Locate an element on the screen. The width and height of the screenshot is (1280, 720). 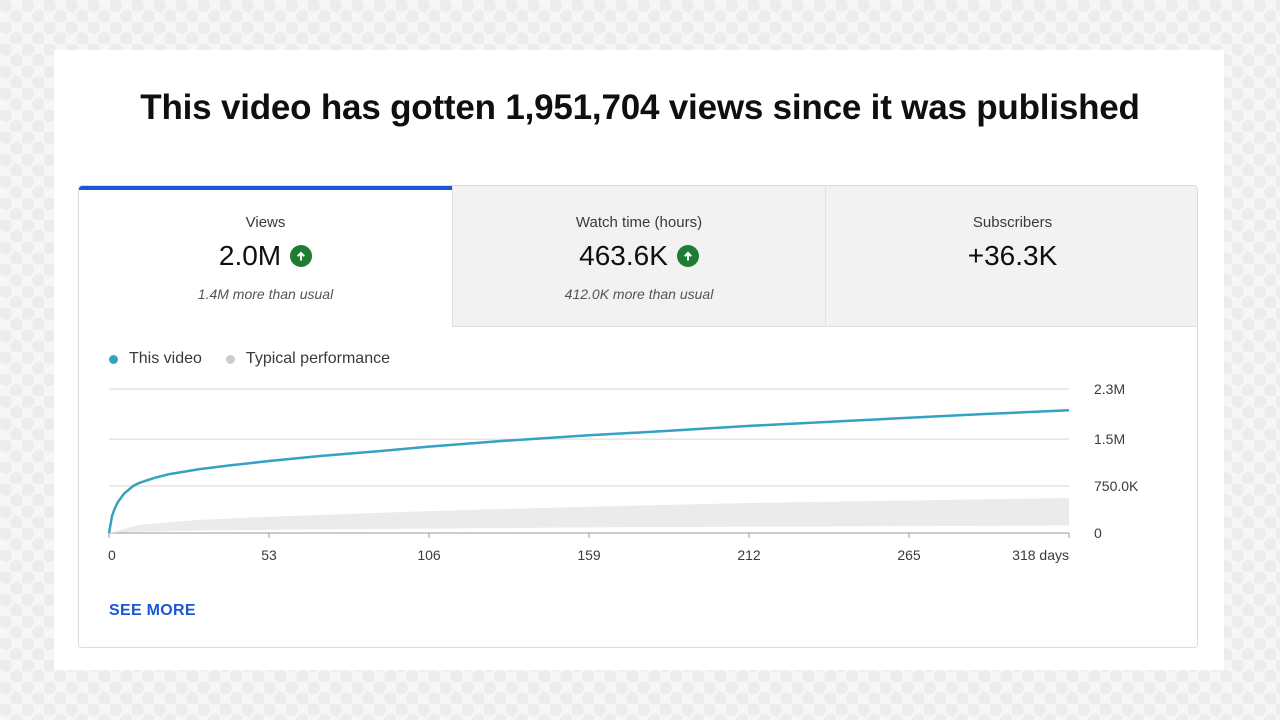
y-tick-label: 750.0K is located at coordinates (1116, 486).